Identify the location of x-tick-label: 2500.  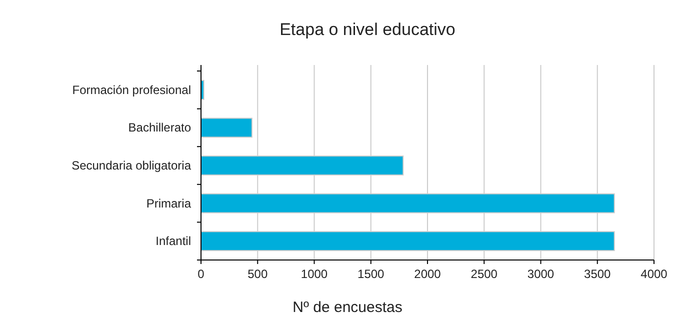
(484, 274).